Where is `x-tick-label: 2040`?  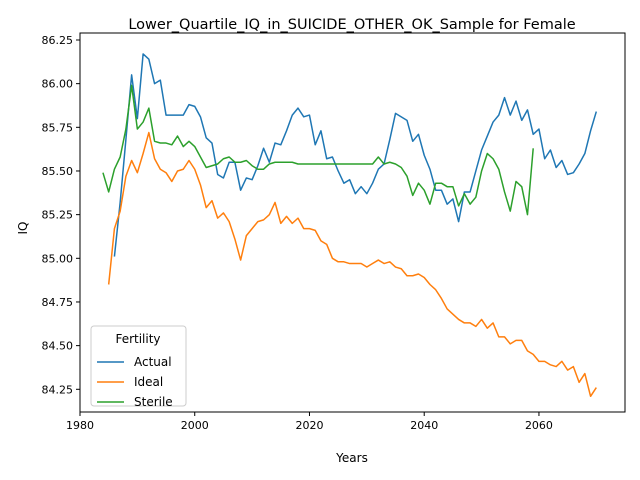
x-tick-label: 2040 is located at coordinates (424, 425).